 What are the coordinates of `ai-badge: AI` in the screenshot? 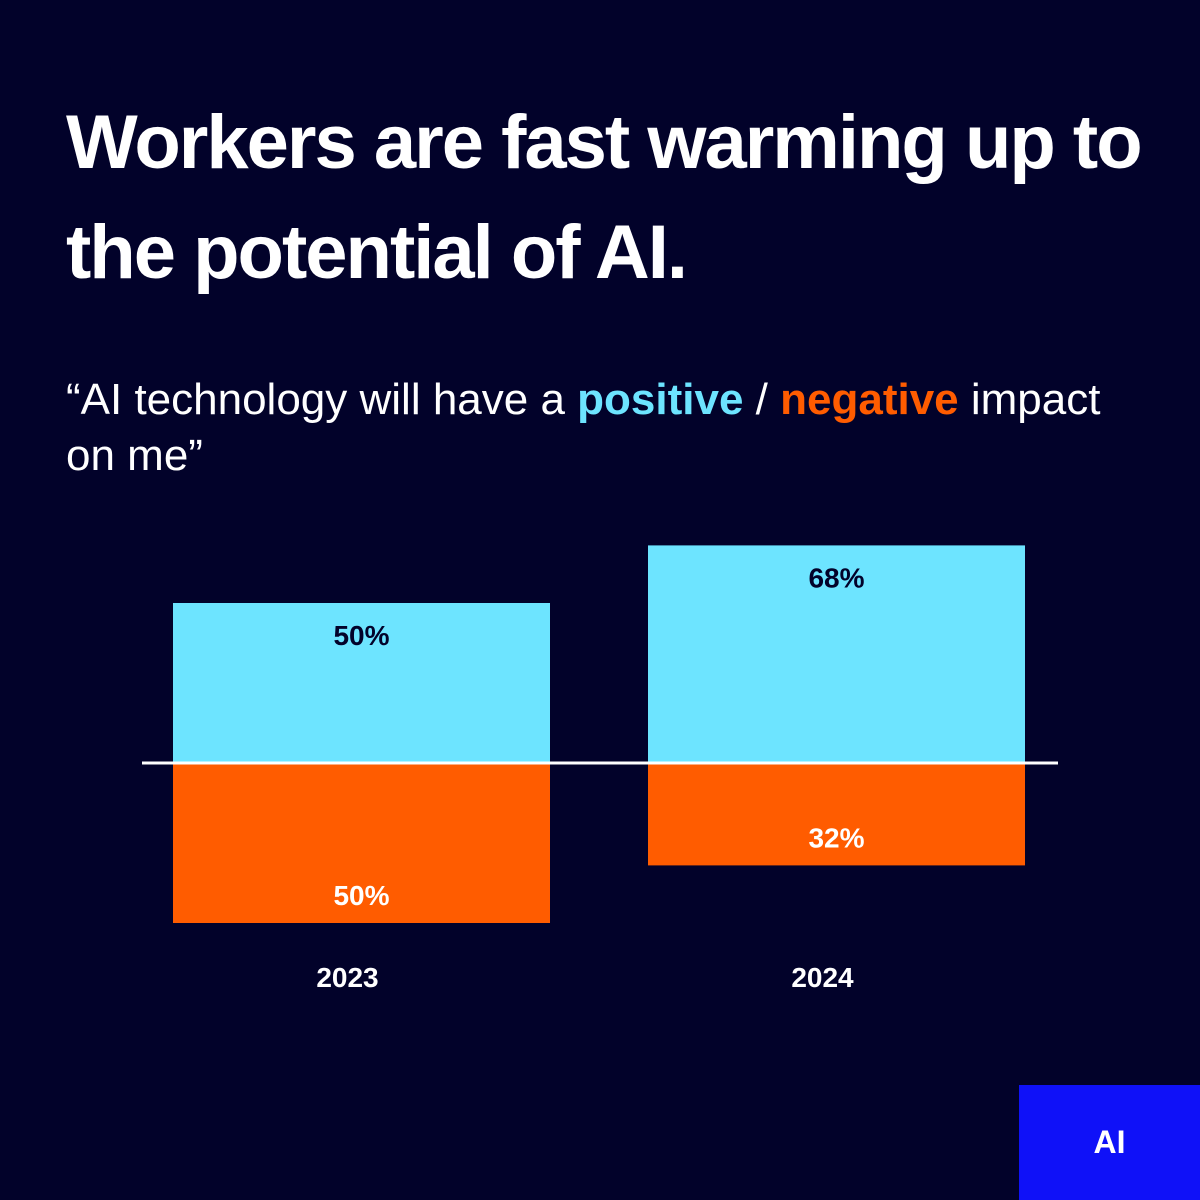 It's located at (1109, 1142).